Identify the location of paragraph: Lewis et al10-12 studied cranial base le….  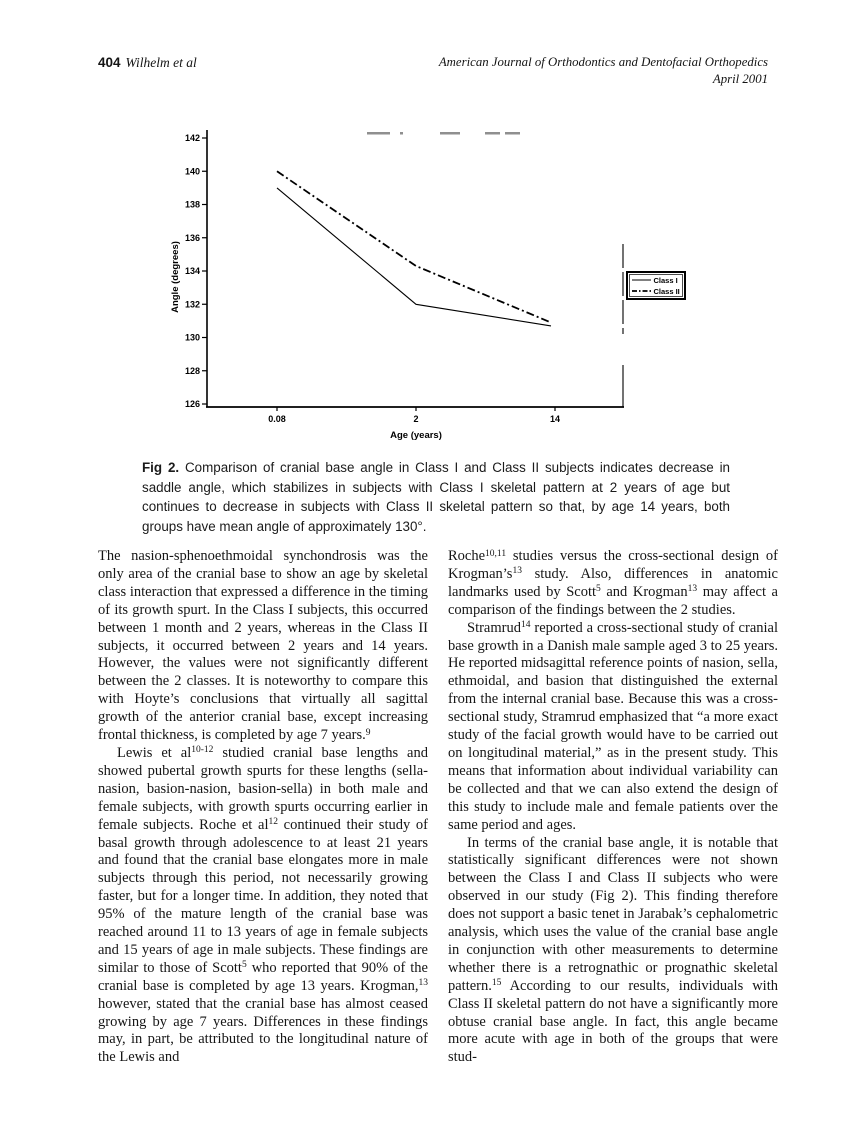
(263, 905).